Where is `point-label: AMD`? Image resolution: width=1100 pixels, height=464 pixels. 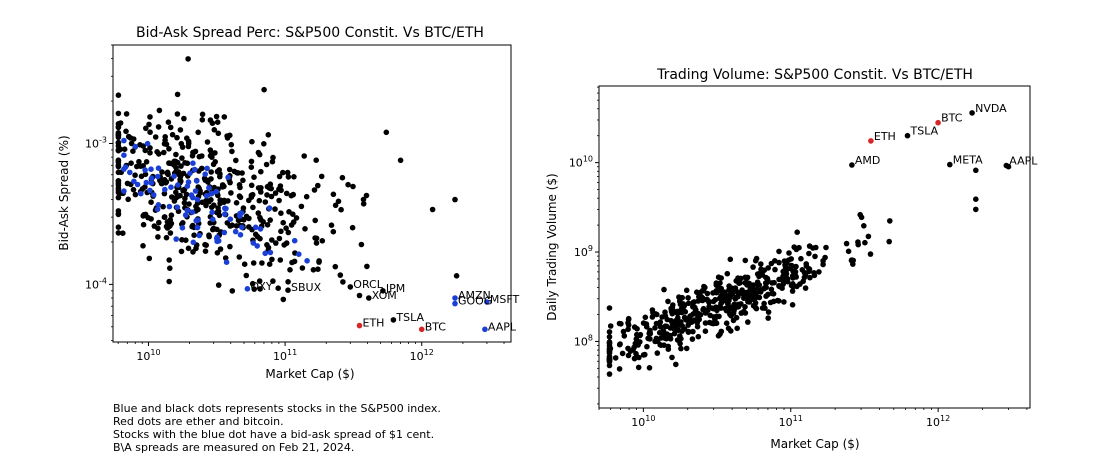
point-label: AMD is located at coordinates (868, 160).